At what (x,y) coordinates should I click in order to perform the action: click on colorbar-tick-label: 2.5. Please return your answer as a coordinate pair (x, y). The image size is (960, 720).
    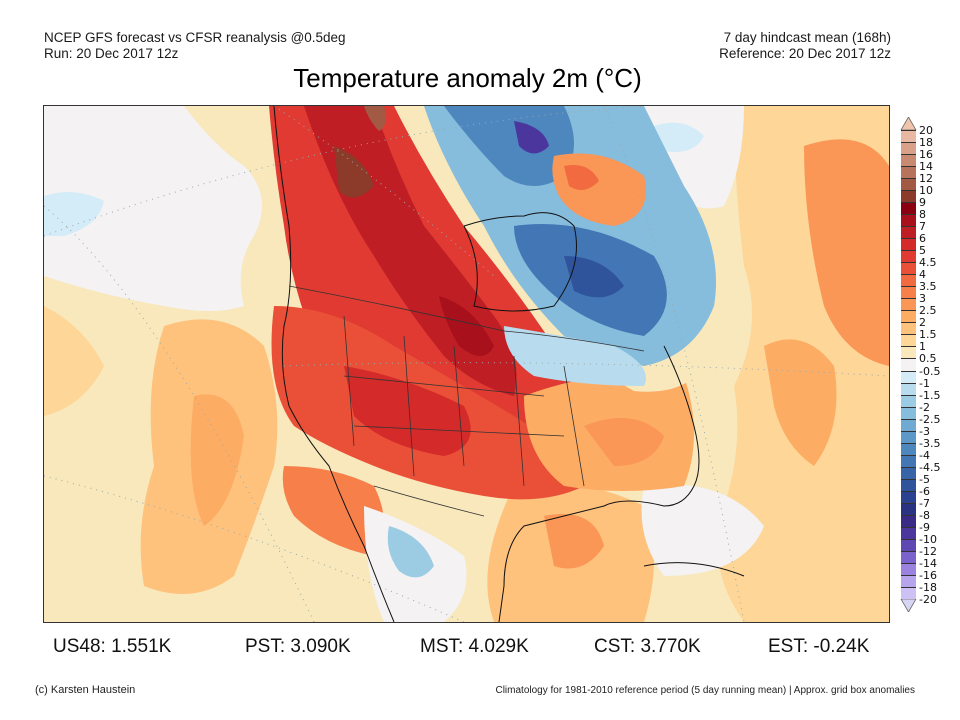
    Looking at the image, I should click on (928, 311).